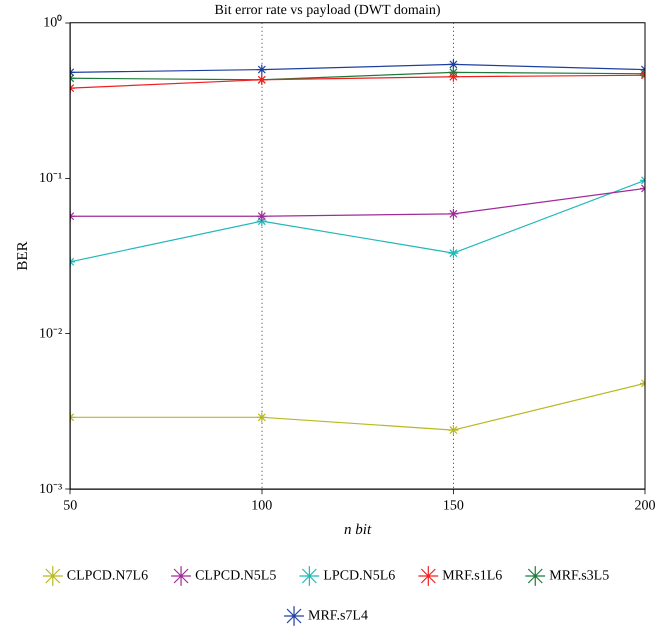  What do you see at coordinates (261, 506) in the screenshot?
I see `x-tick-label: 100` at bounding box center [261, 506].